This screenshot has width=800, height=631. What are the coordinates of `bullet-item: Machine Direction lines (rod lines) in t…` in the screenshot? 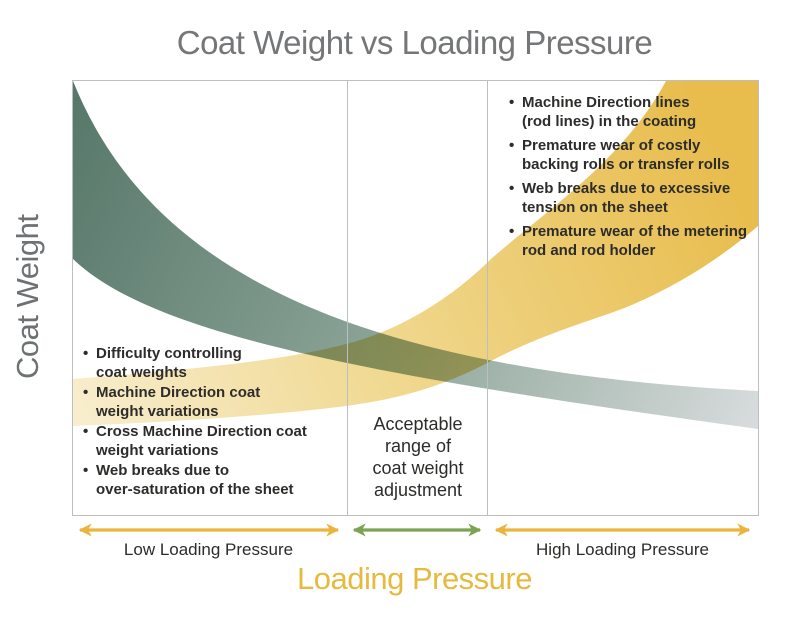 It's located at (636, 112).